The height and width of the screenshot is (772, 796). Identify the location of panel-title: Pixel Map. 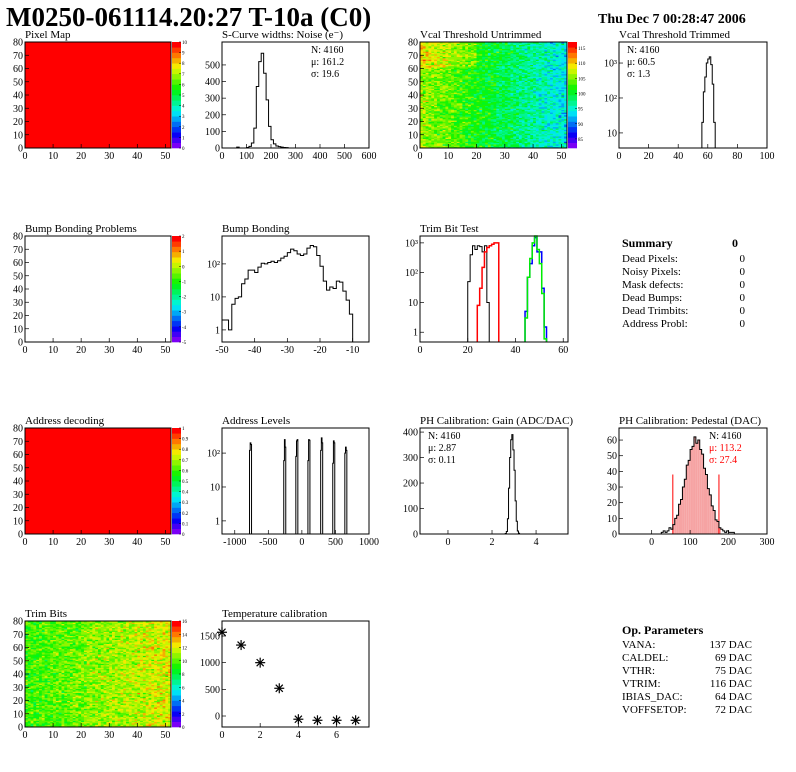
(48, 35).